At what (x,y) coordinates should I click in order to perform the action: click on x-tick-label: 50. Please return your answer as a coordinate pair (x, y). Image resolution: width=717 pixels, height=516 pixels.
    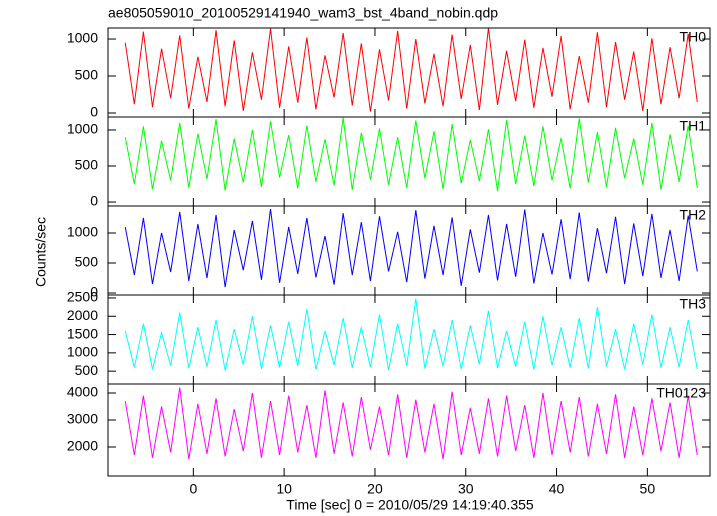
    Looking at the image, I should click on (648, 489).